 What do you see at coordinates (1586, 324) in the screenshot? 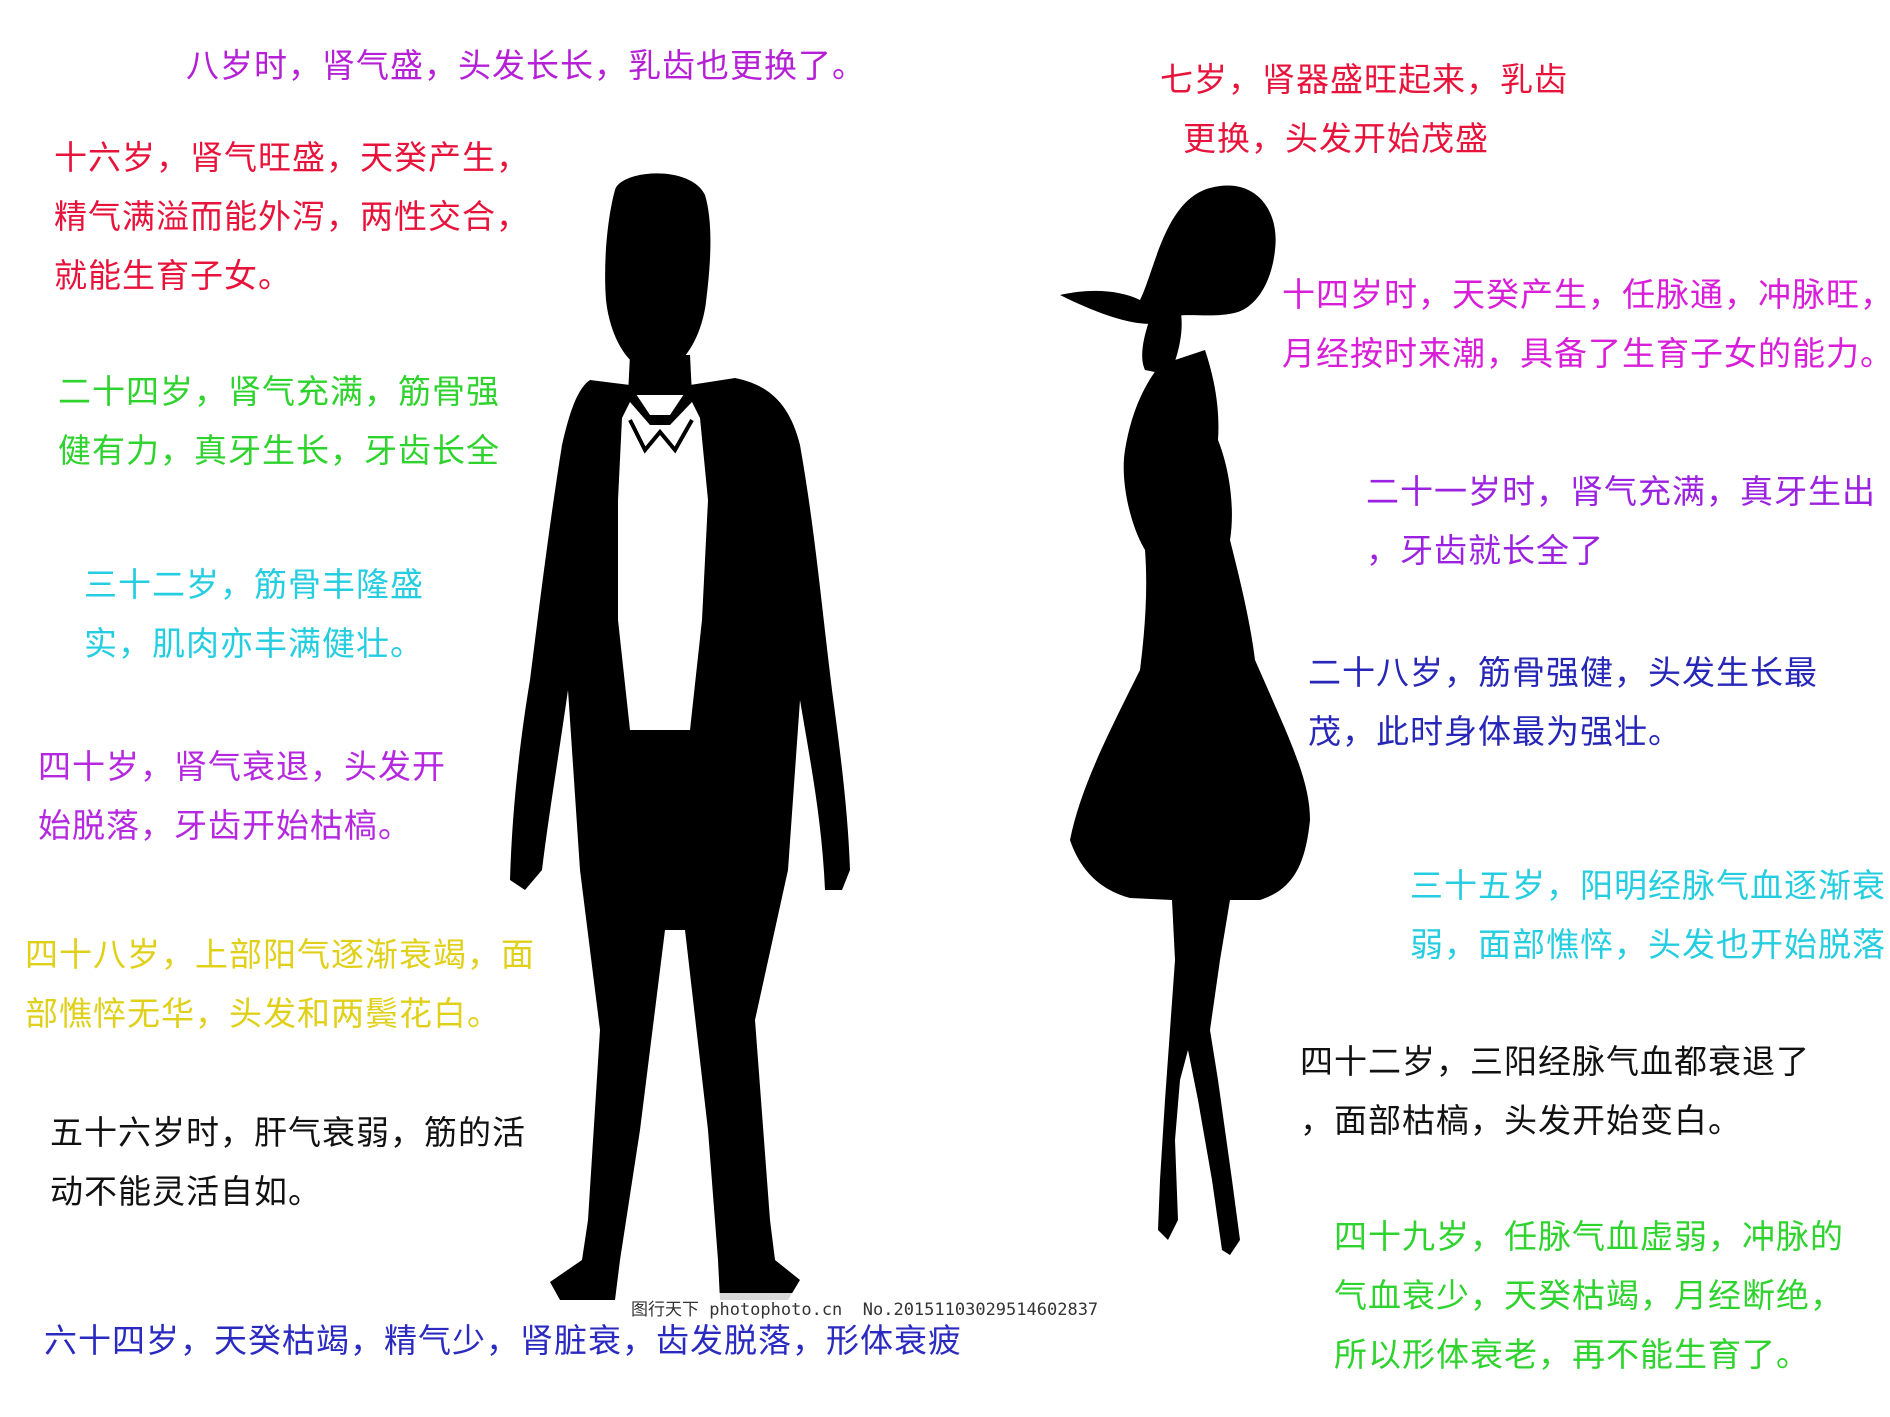
I see `note-age-14: 十四岁时，天癸产生，任脉通，冲脉旺， 月经按时来潮，具备了生育子女的能力。` at bounding box center [1586, 324].